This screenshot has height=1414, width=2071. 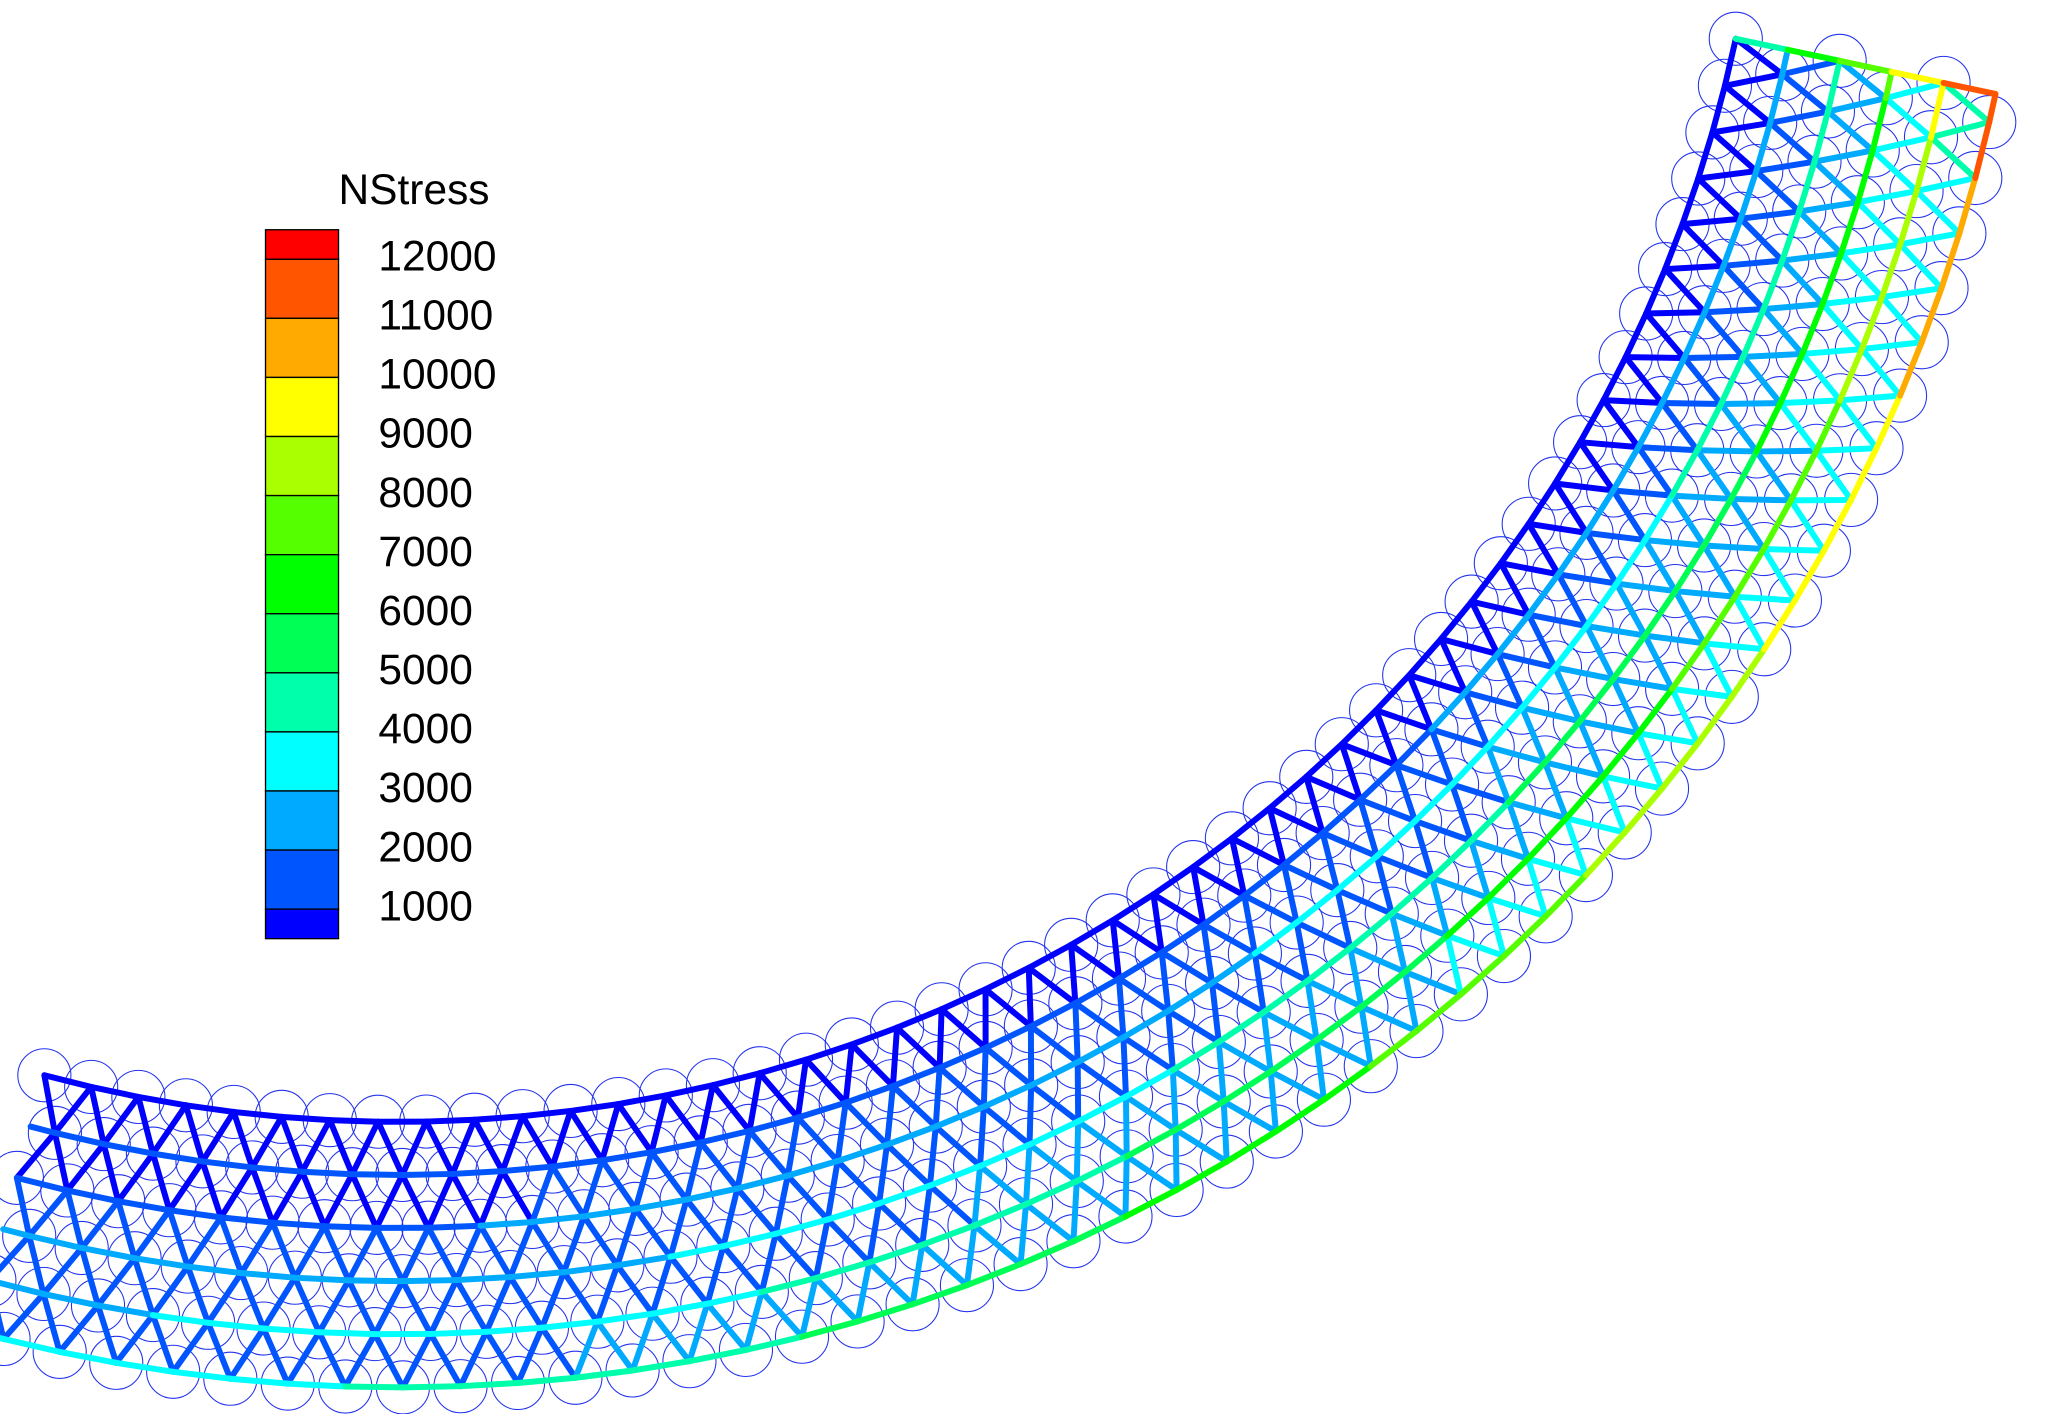 What do you see at coordinates (437, 375) in the screenshot?
I see `legend-tick-label: 10000` at bounding box center [437, 375].